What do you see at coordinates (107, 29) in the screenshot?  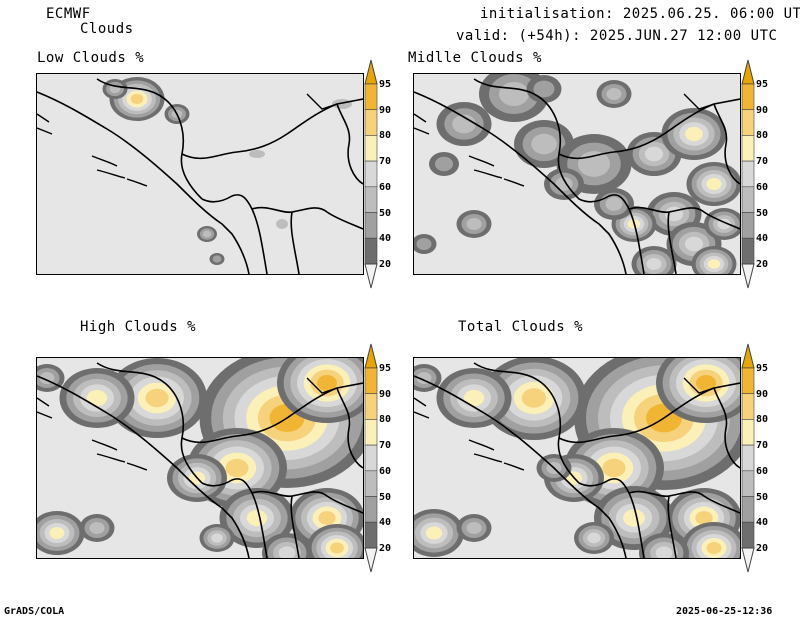 I see `product-name: Clouds` at bounding box center [107, 29].